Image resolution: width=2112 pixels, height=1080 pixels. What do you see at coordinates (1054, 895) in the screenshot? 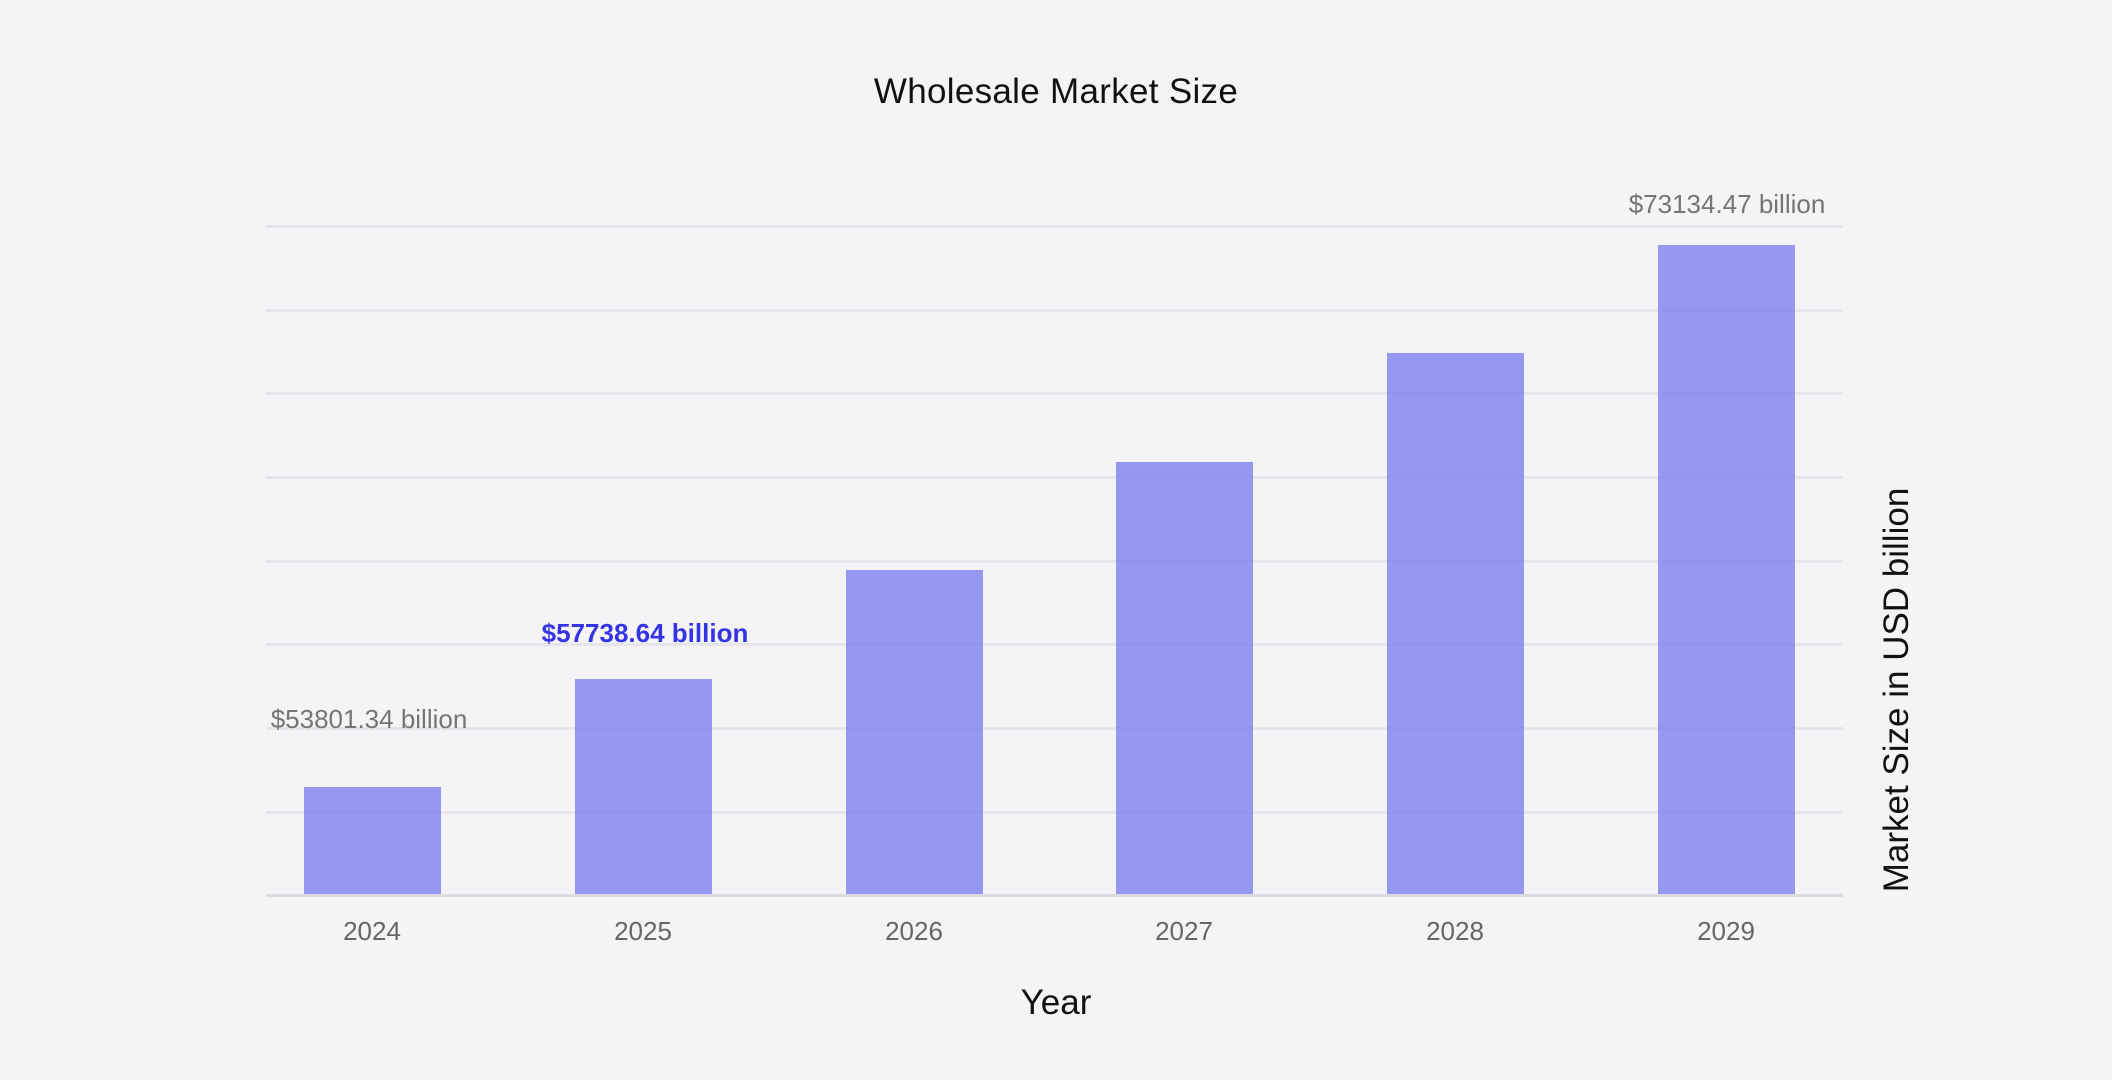
I see `x-axis-line` at bounding box center [1054, 895].